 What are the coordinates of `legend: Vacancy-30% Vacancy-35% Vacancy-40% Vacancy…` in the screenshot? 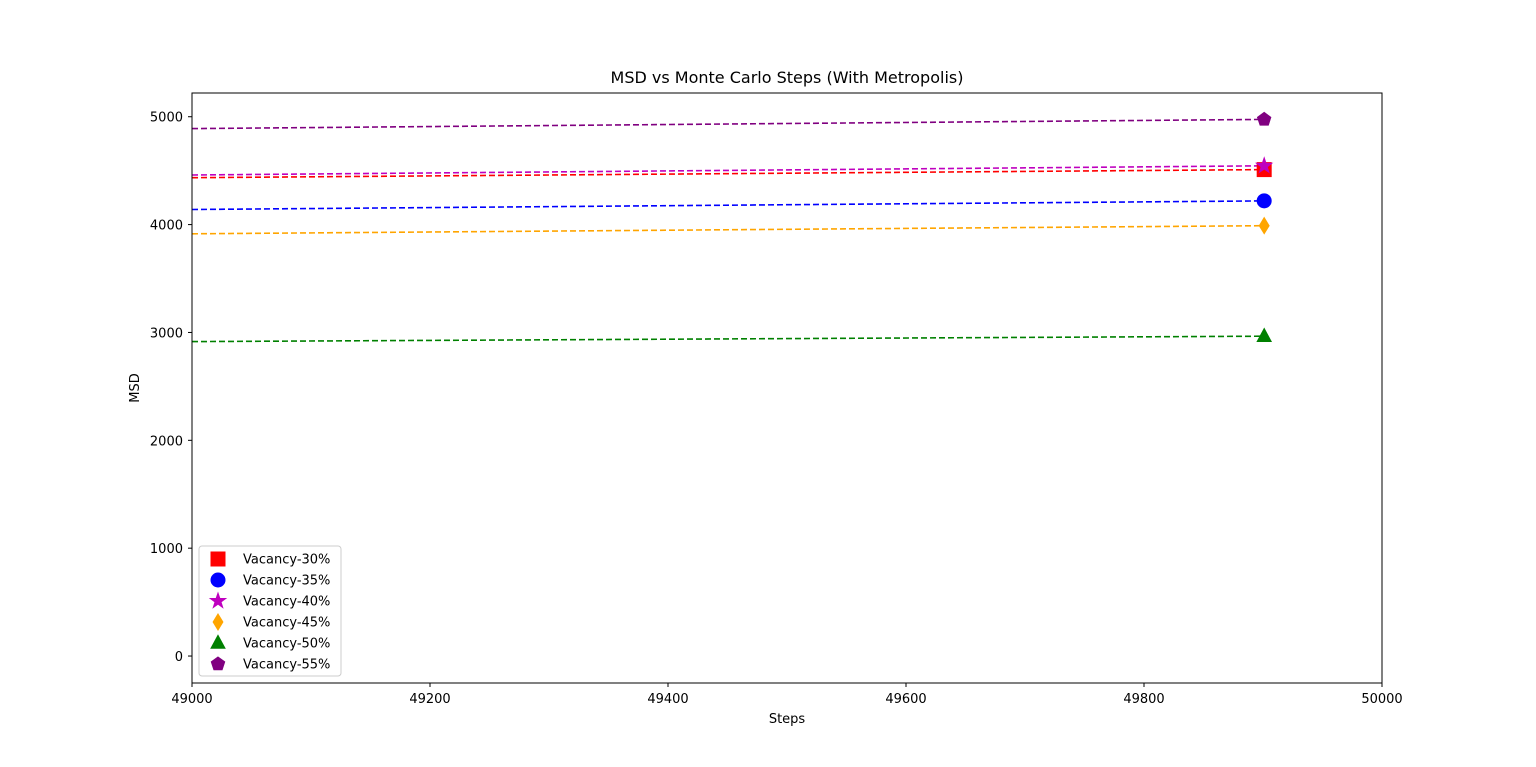 It's located at (270, 611).